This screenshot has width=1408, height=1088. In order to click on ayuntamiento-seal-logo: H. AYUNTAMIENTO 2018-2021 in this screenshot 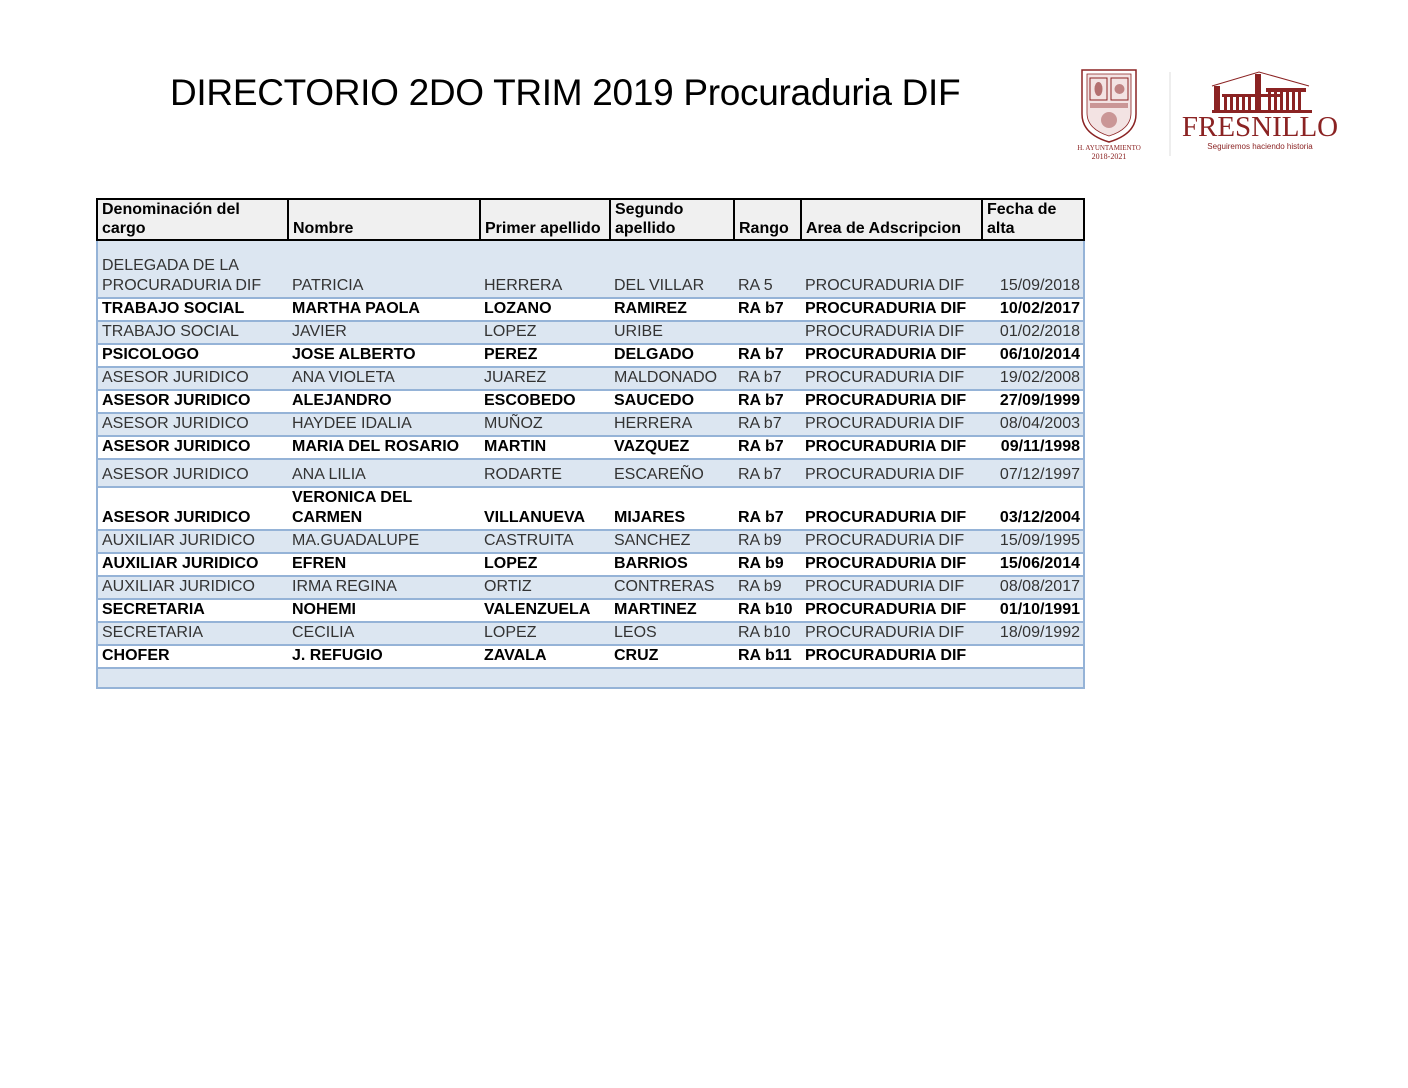, I will do `click(1109, 115)`.